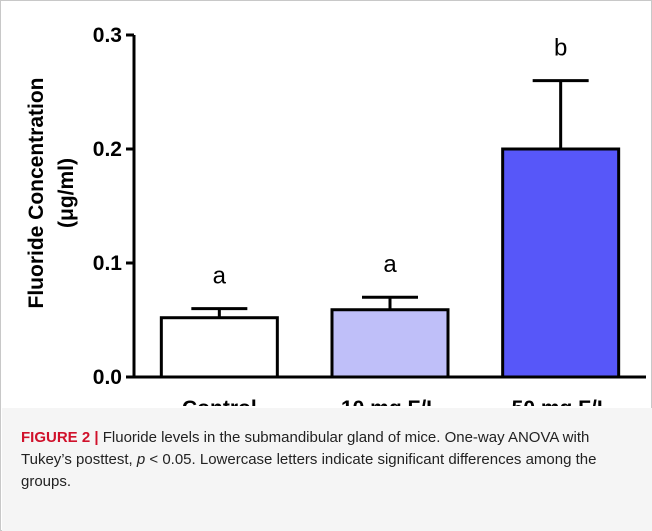 The height and width of the screenshot is (531, 652). Describe the element at coordinates (561, 401) in the screenshot. I see `x-tick-label: 50 mg F/L` at that location.